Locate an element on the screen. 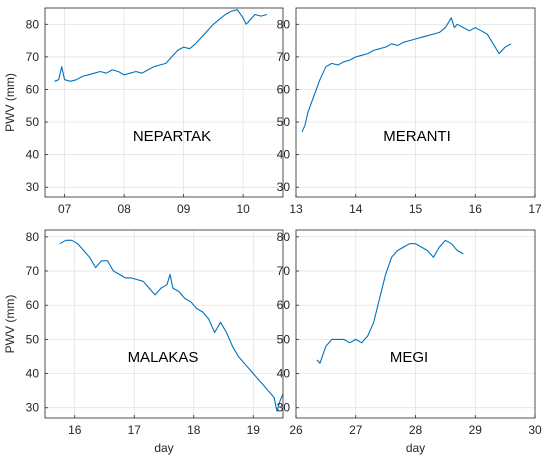  x-tick-label: 14 is located at coordinates (356, 209).